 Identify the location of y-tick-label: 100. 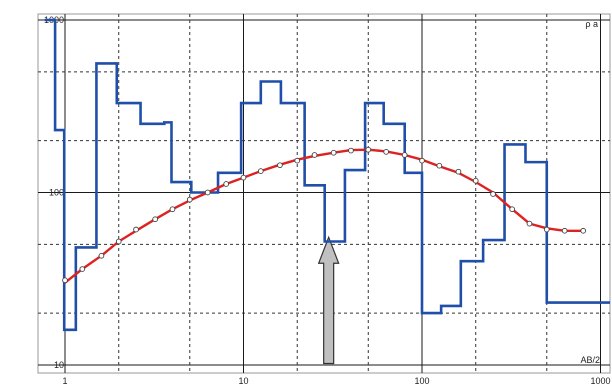
(56, 193).